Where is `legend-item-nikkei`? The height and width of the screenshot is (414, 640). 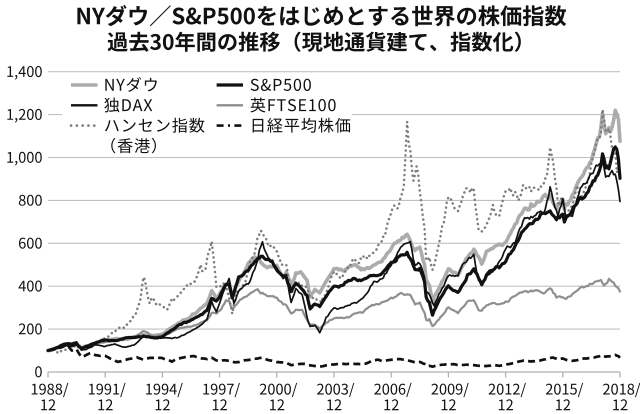 legend-item-nikkei is located at coordinates (283, 125).